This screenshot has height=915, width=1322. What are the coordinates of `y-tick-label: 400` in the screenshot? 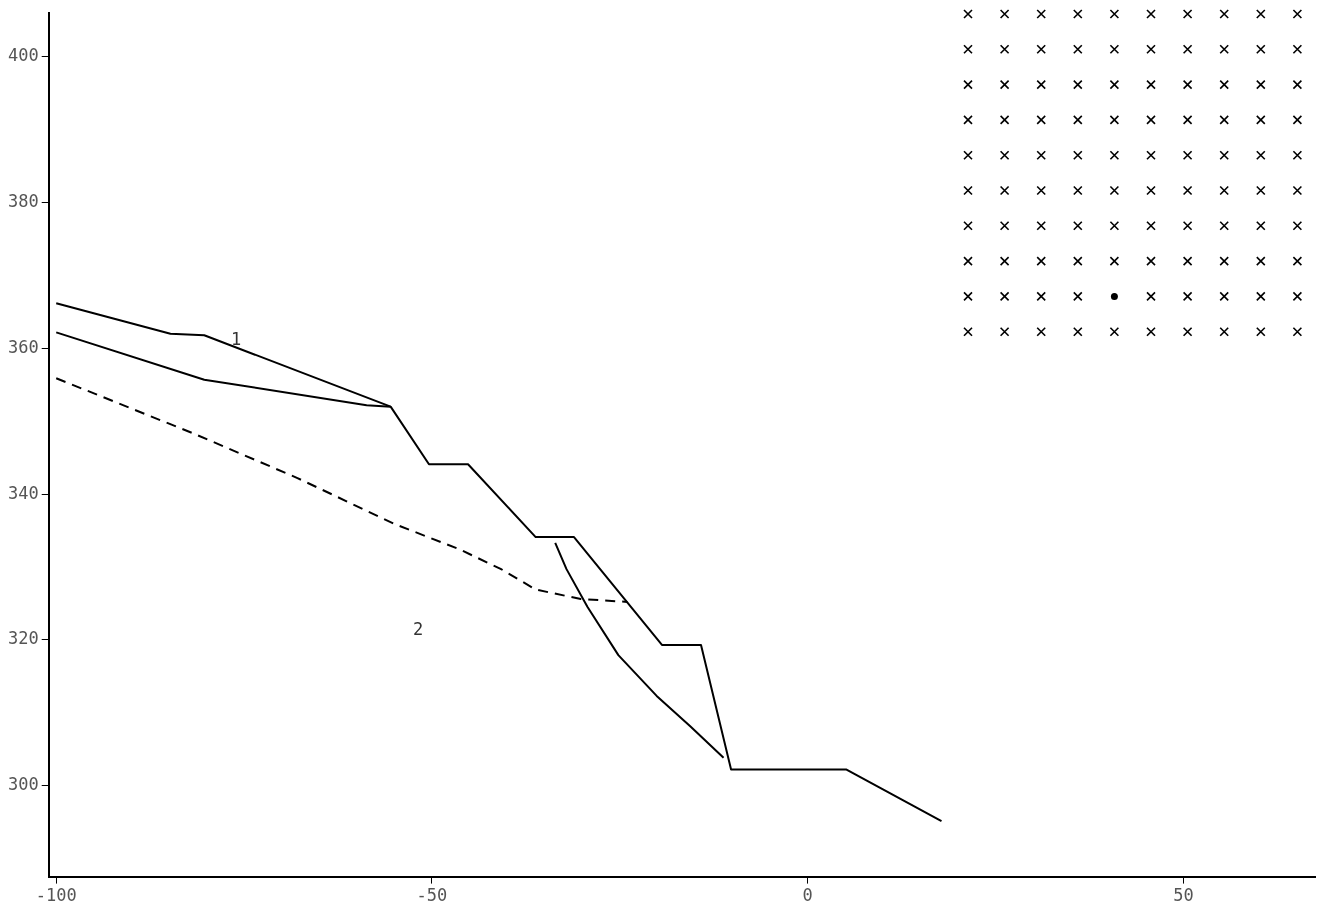 It's located at (23, 55).